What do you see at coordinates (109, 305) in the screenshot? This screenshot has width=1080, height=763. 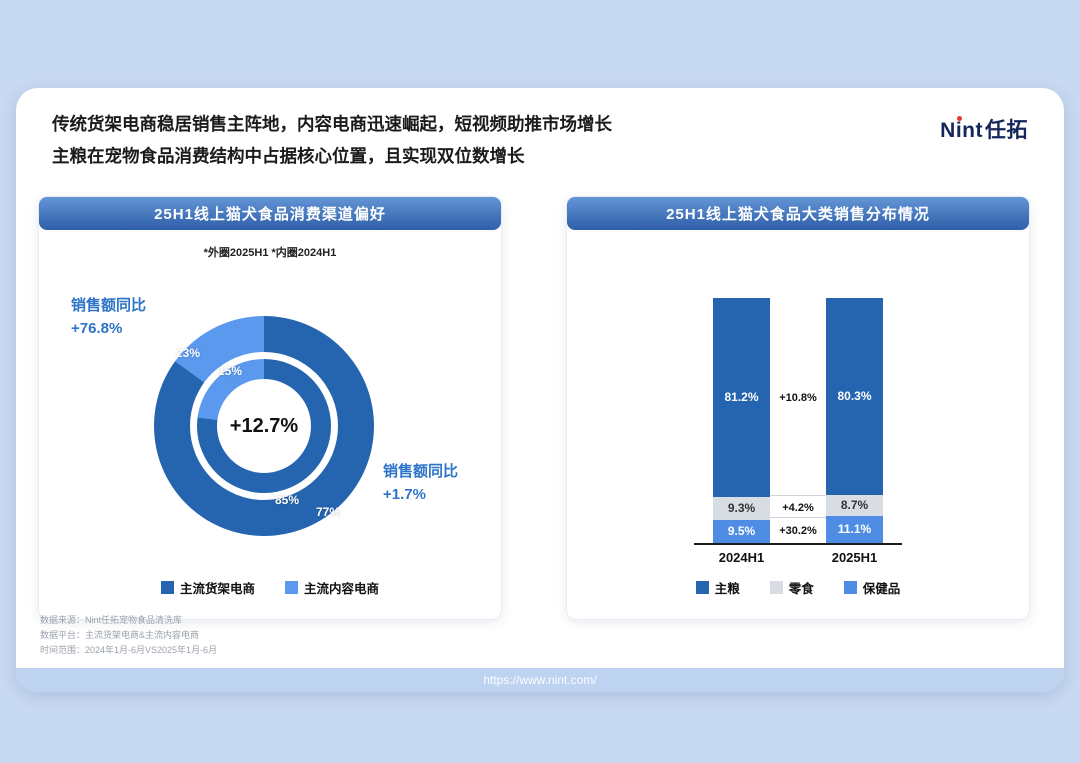 I see `callout-left-label: 销售额同比` at bounding box center [109, 305].